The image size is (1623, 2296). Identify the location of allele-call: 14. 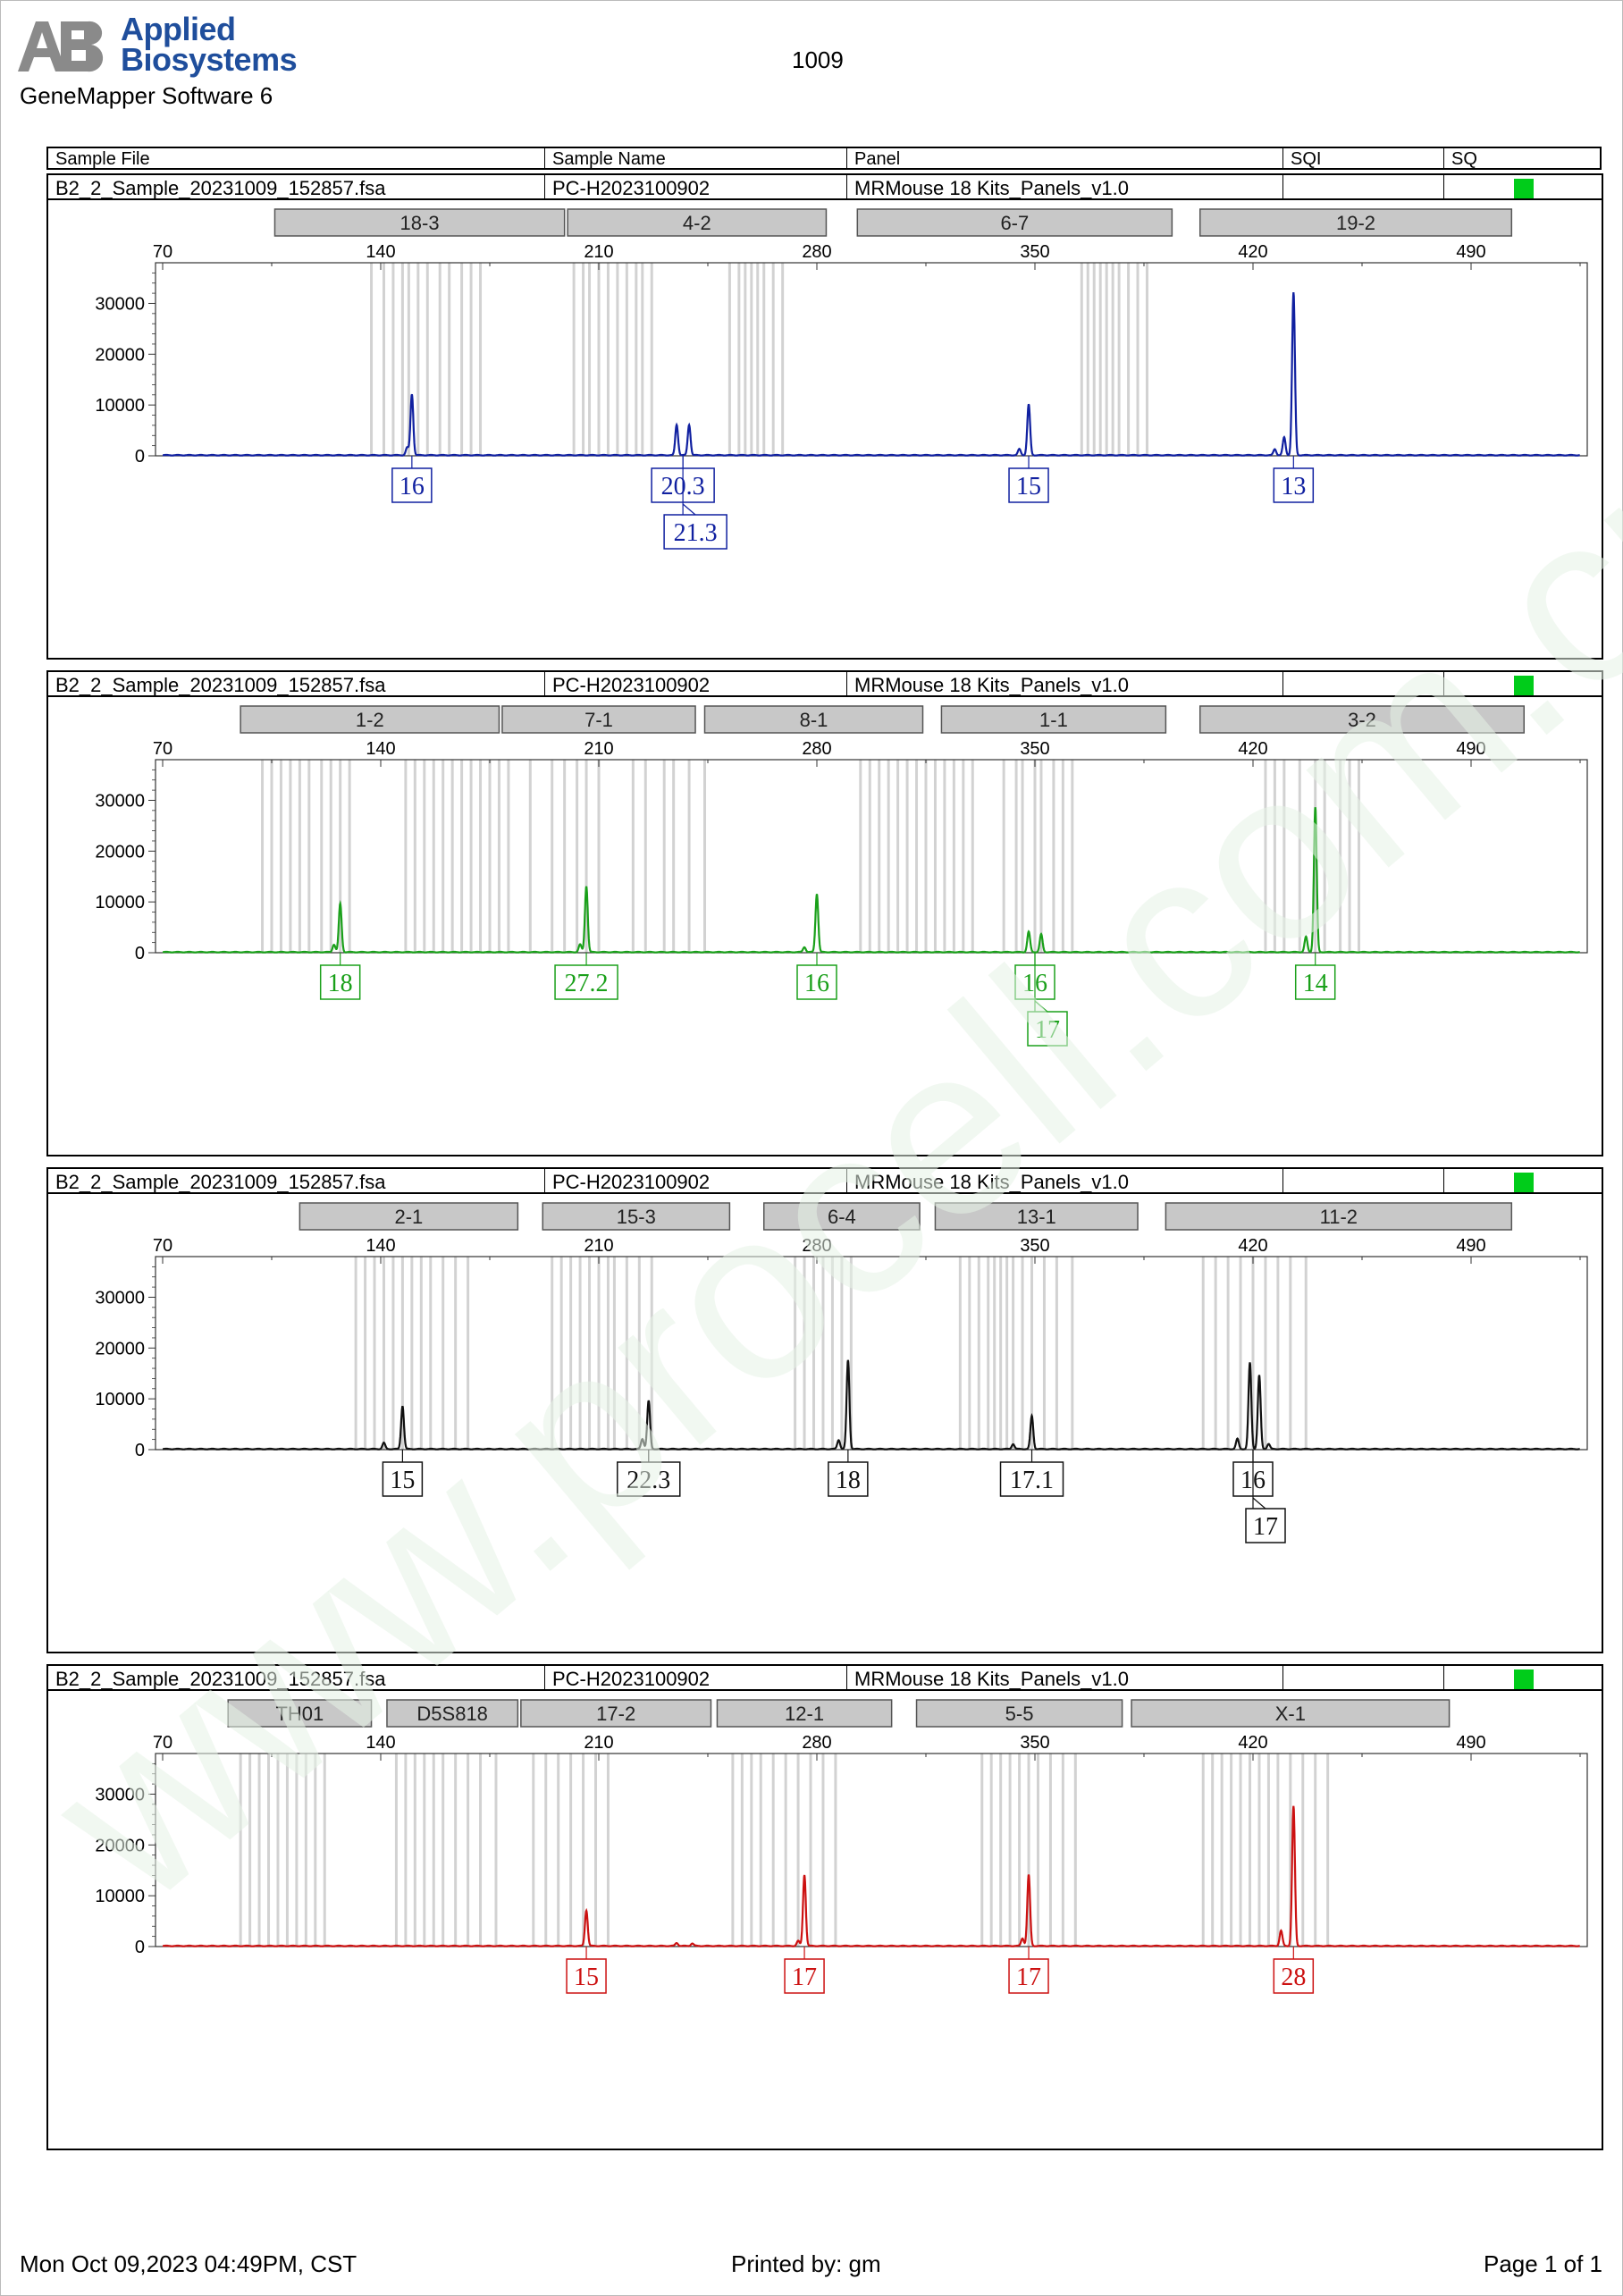
(1315, 976).